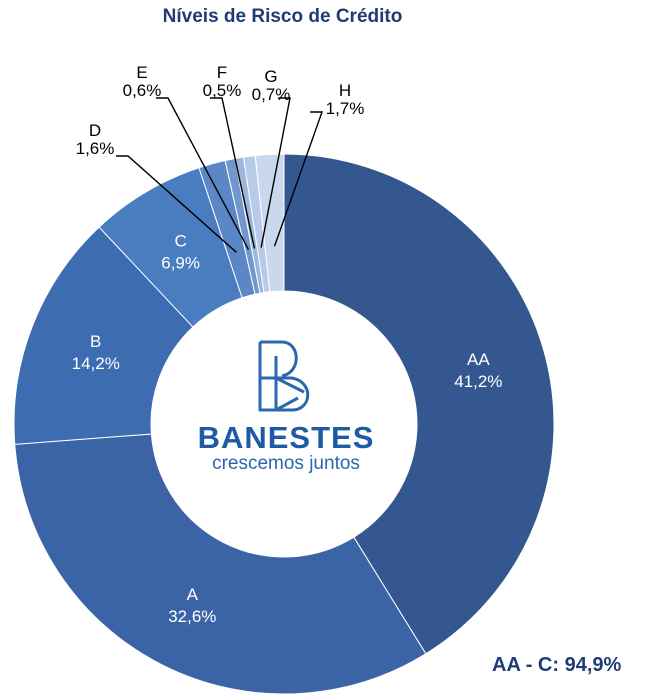  What do you see at coordinates (222, 72) in the screenshot?
I see `category-label-f: F` at bounding box center [222, 72].